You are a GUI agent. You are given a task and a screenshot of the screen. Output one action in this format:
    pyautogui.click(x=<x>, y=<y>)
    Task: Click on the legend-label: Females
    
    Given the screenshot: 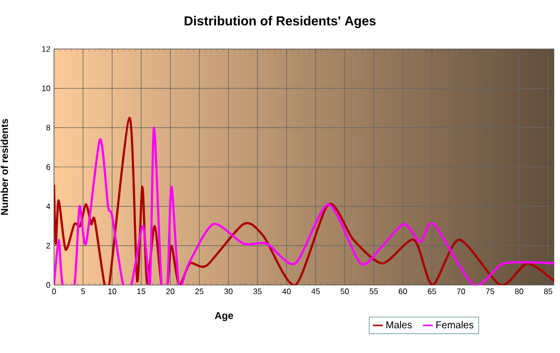 What is the action you would take?
    pyautogui.click(x=455, y=324)
    